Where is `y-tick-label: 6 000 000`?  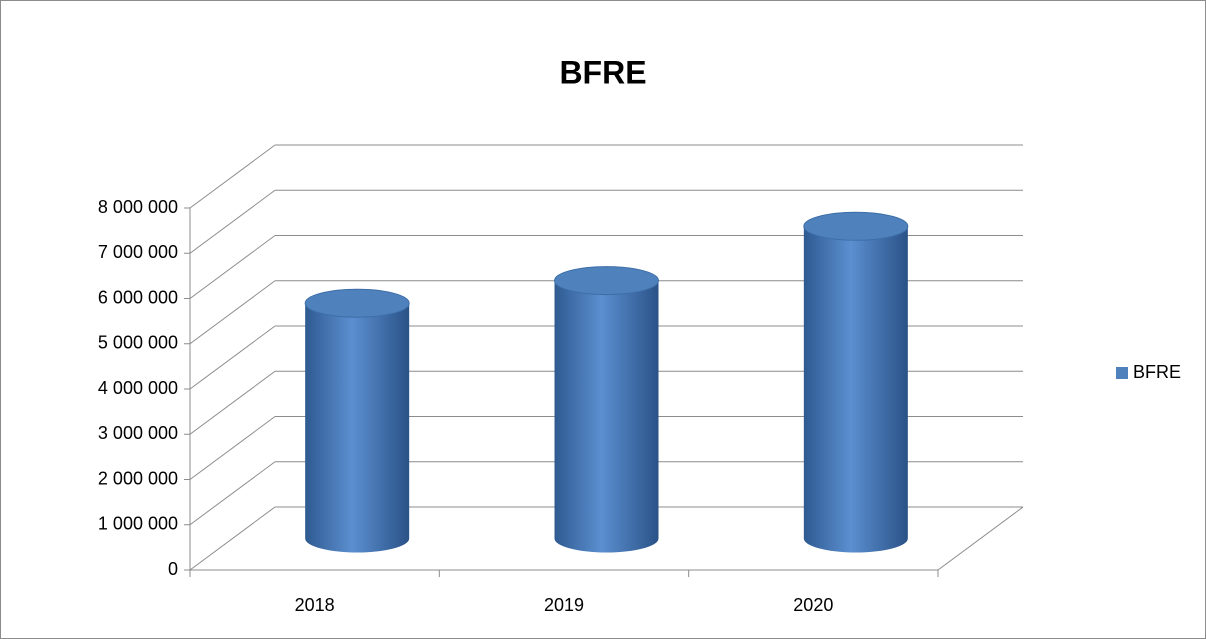 y-tick-label: 6 000 000 is located at coordinates (138, 297).